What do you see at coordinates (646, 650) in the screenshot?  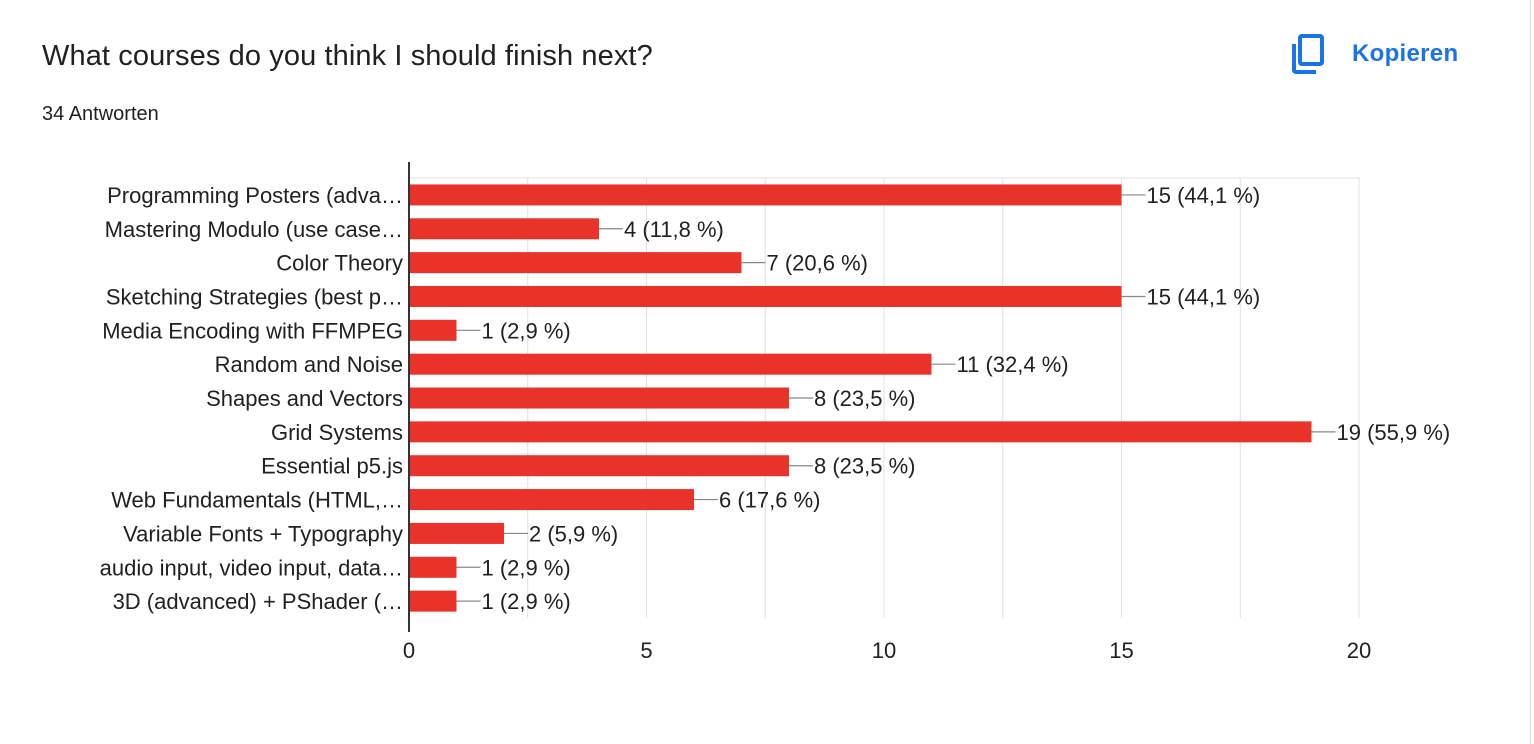 I see `x-tick-label: 5` at bounding box center [646, 650].